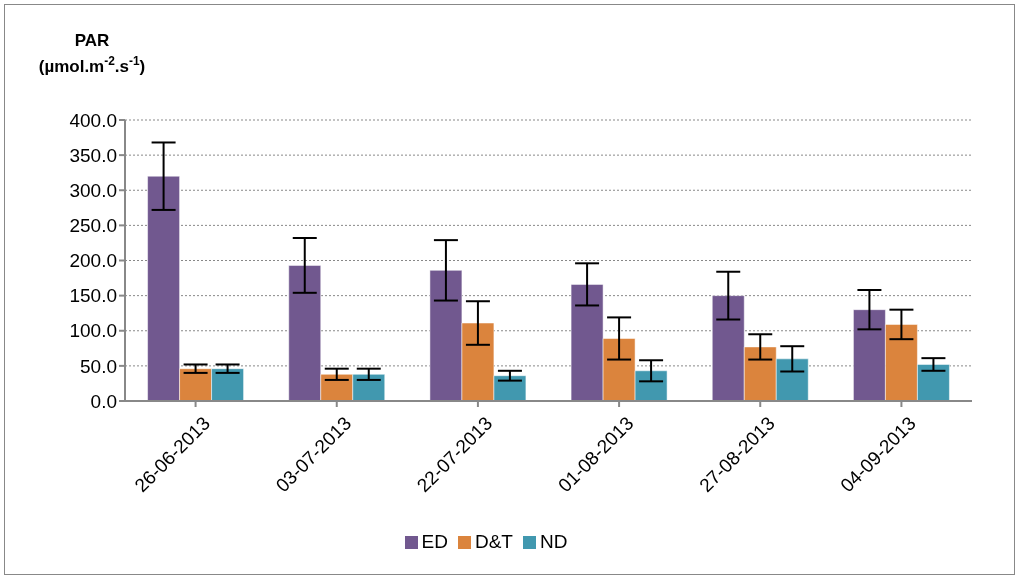  What do you see at coordinates (93, 261) in the screenshot?
I see `y-tick-label: 200.0` at bounding box center [93, 261].